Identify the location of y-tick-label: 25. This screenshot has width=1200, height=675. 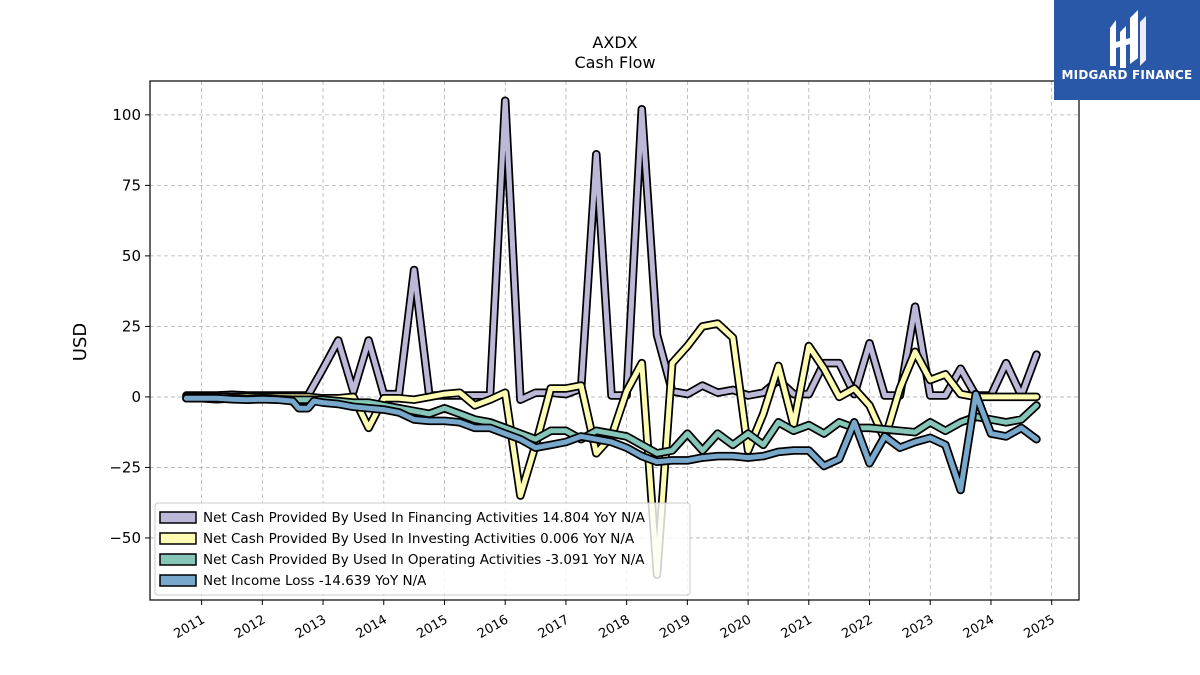
(131, 326).